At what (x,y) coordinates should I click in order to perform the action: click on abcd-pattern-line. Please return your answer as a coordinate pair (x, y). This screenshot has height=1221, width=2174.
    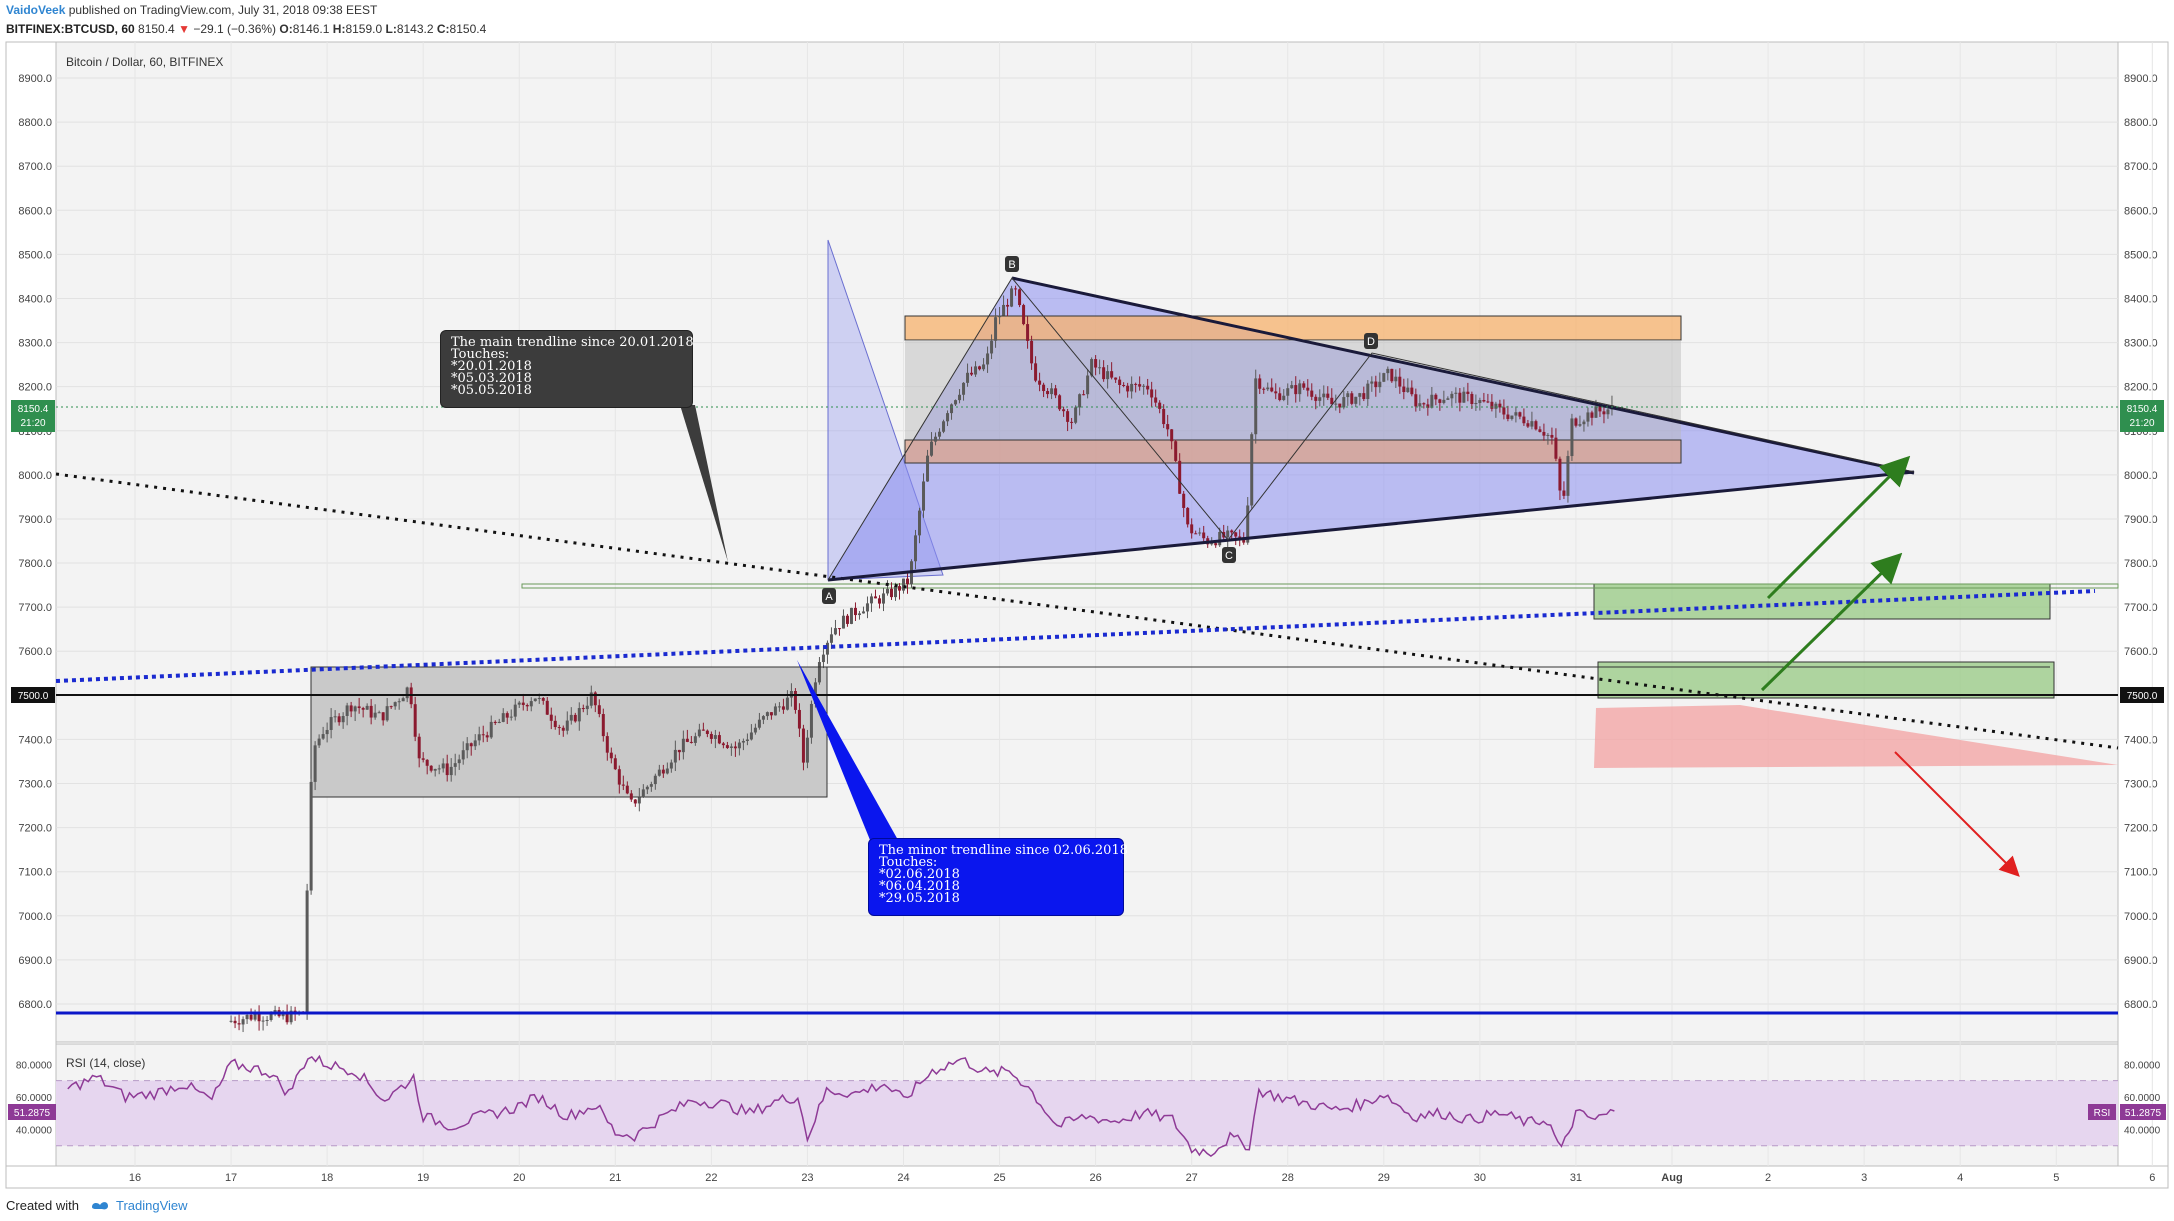
    Looking at the image, I should click on (1371, 429).